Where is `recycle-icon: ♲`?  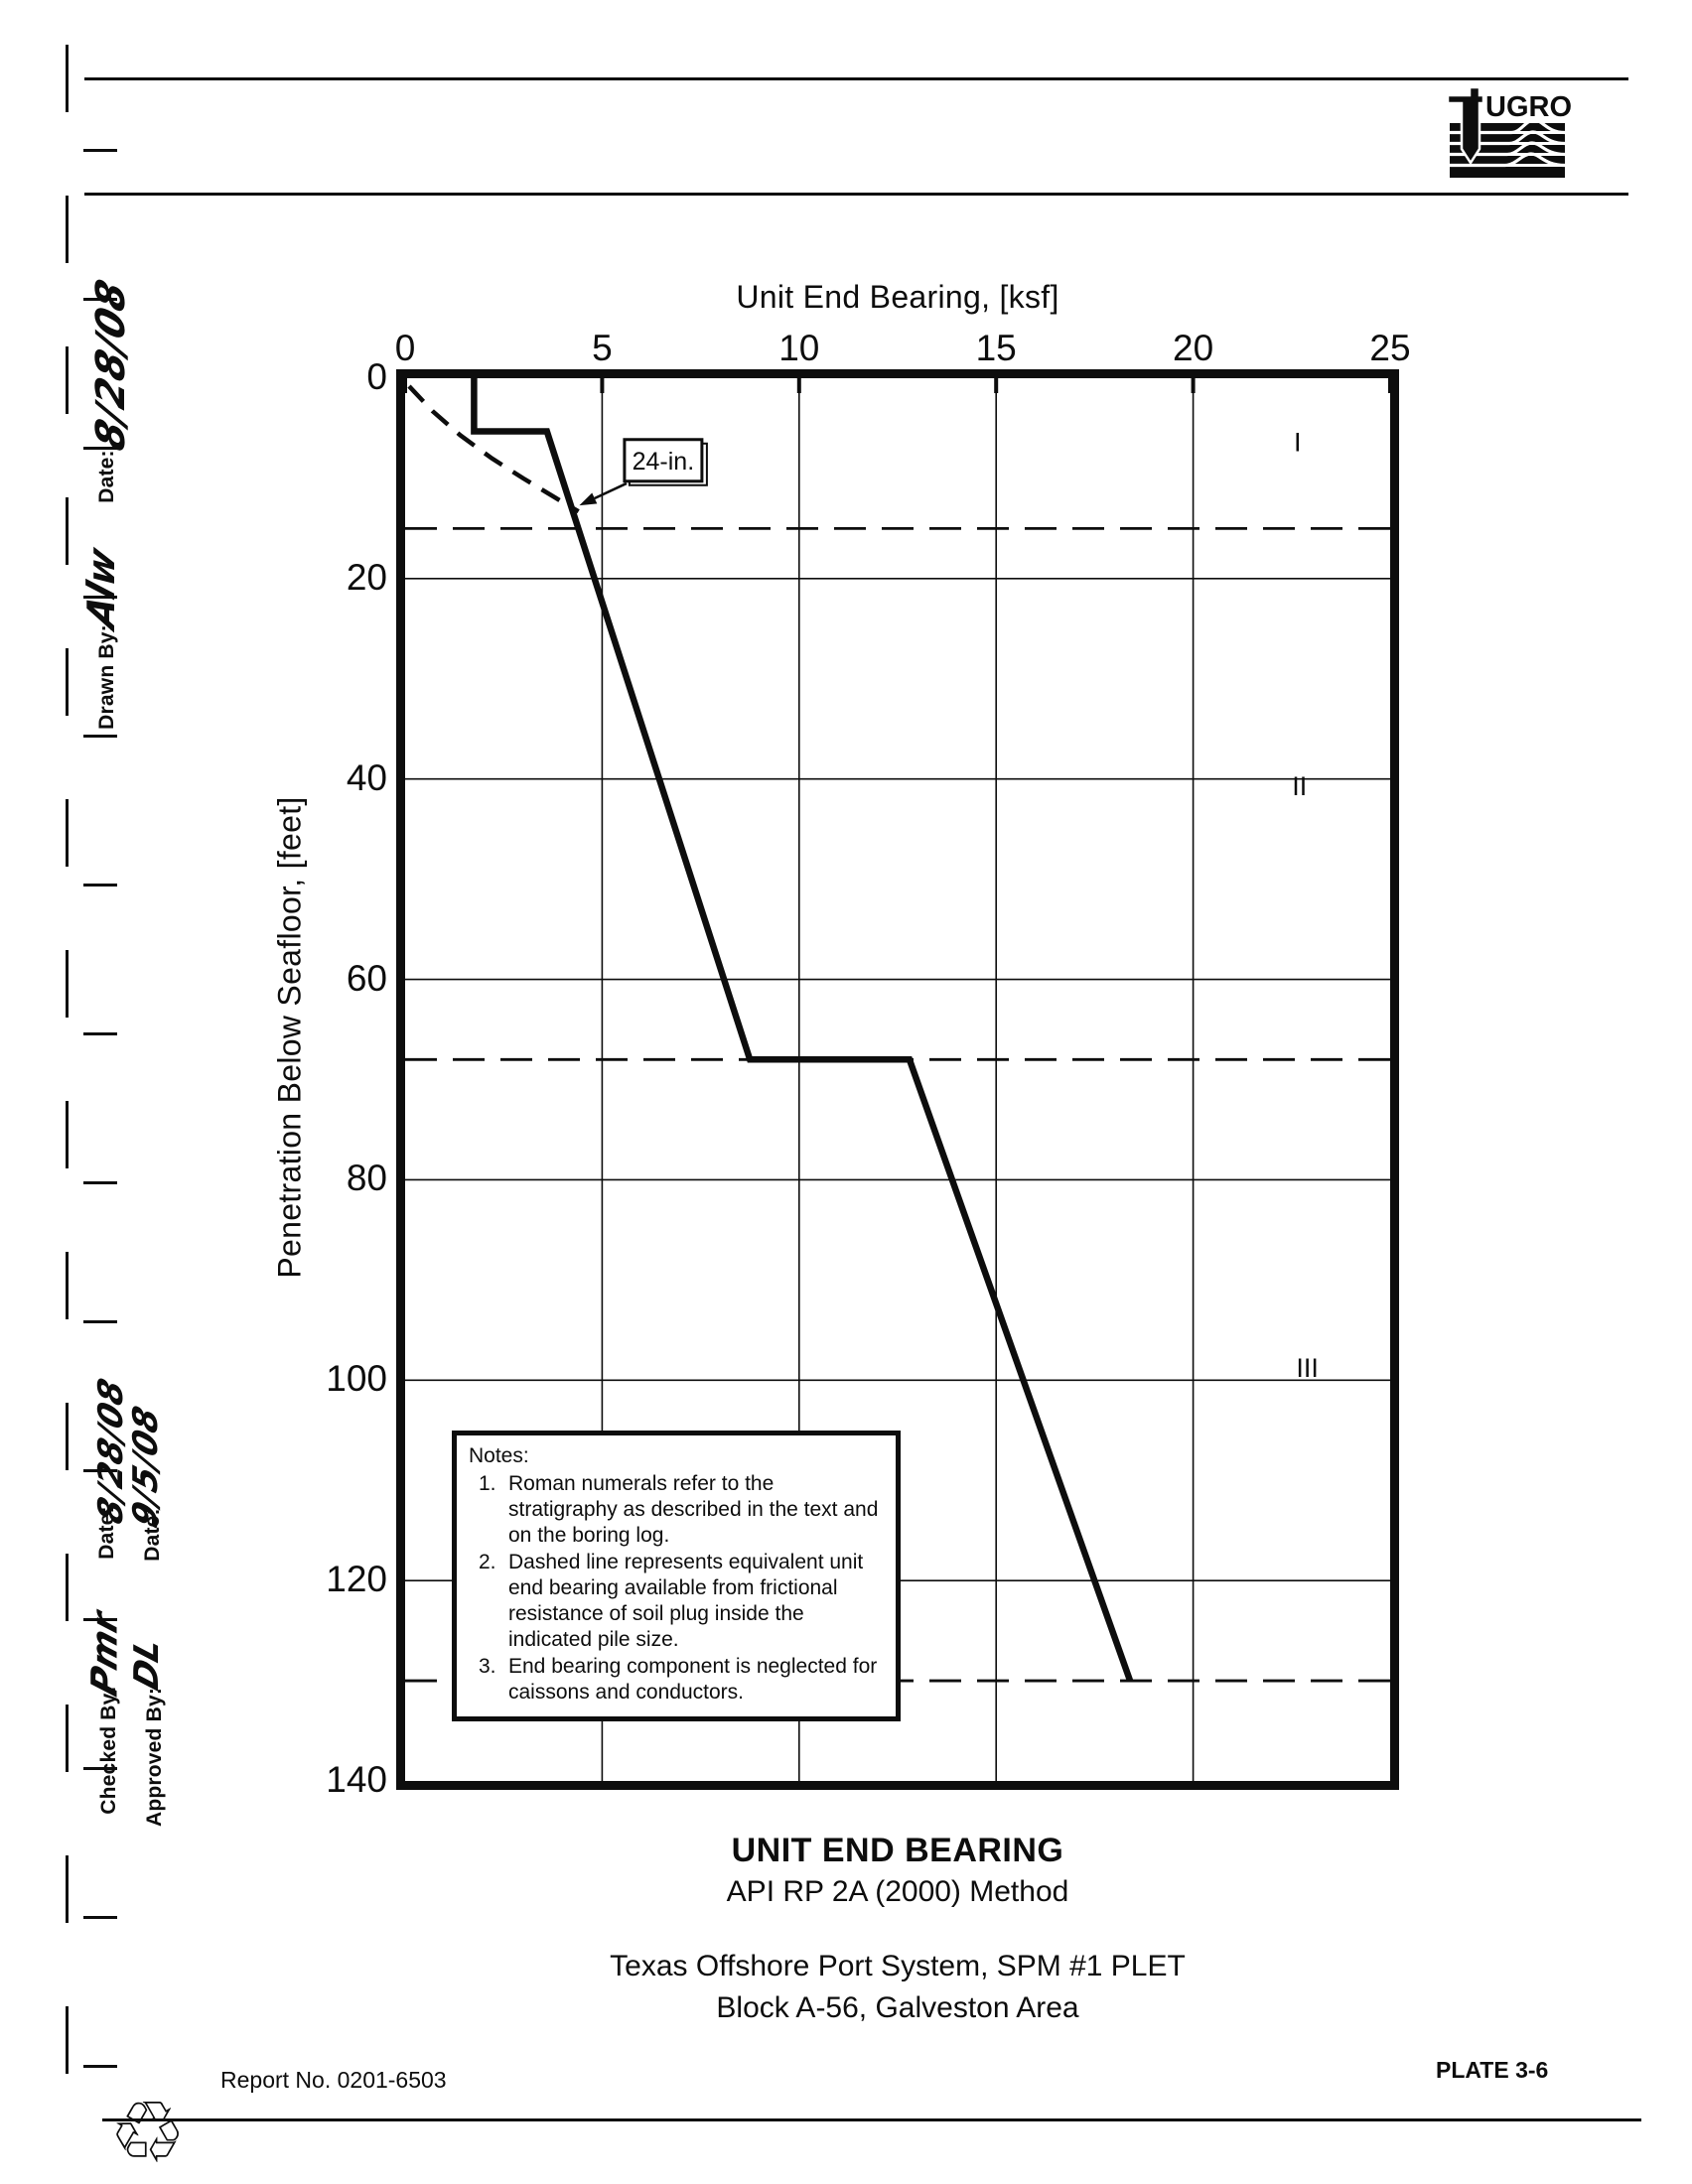 recycle-icon: ♲ is located at coordinates (148, 2133).